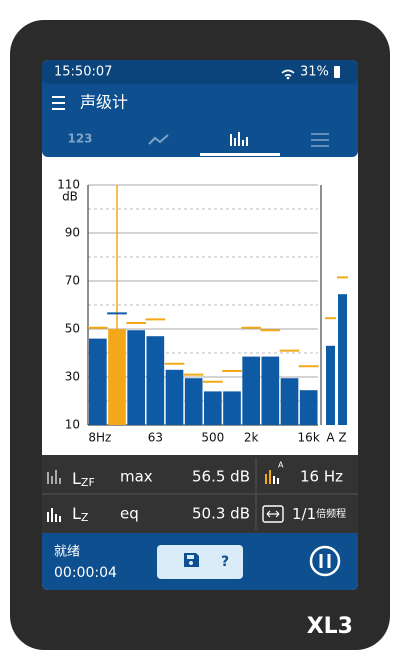 Image resolution: width=400 pixels, height=667 pixels. Describe the element at coordinates (104, 102) in the screenshot. I see `app-title: 声级计` at that location.